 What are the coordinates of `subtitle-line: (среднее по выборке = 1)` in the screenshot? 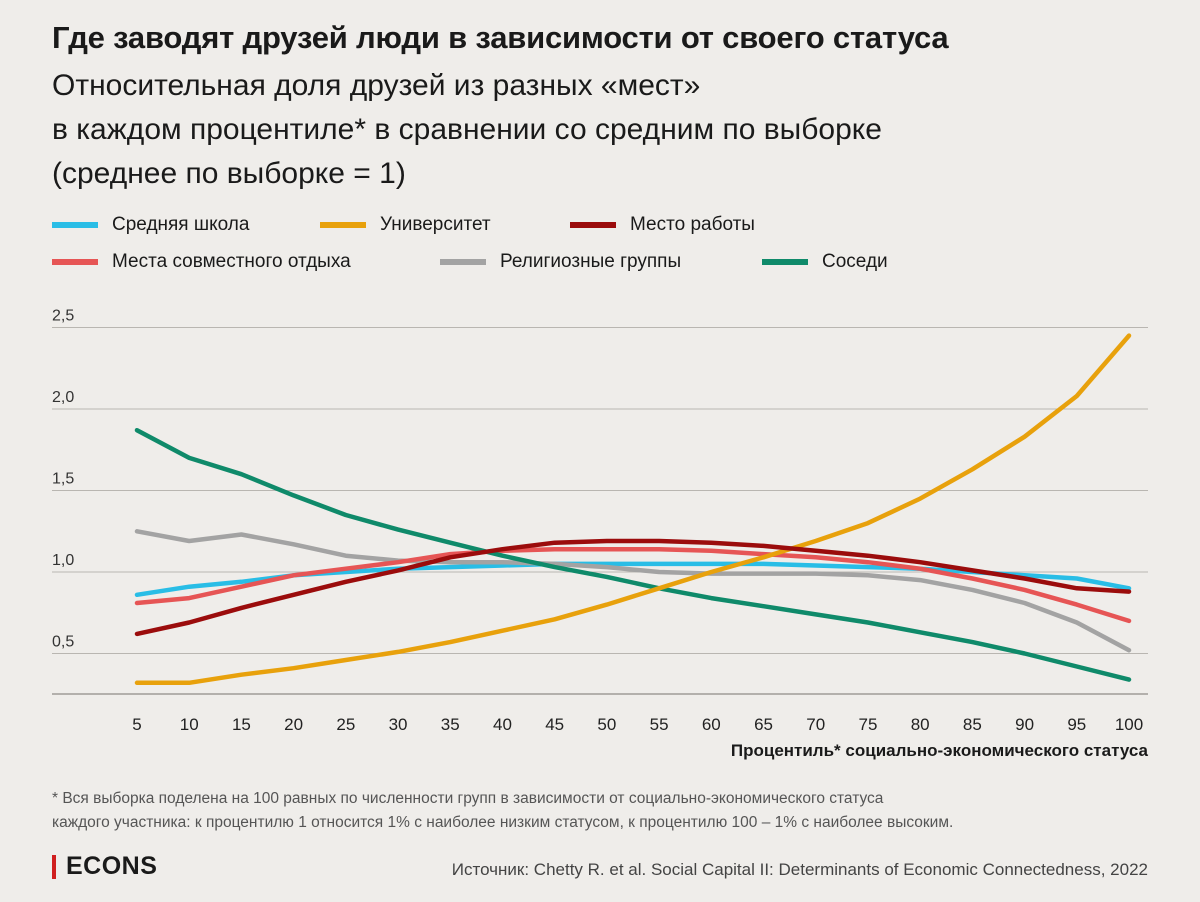 It's located at (229, 173).